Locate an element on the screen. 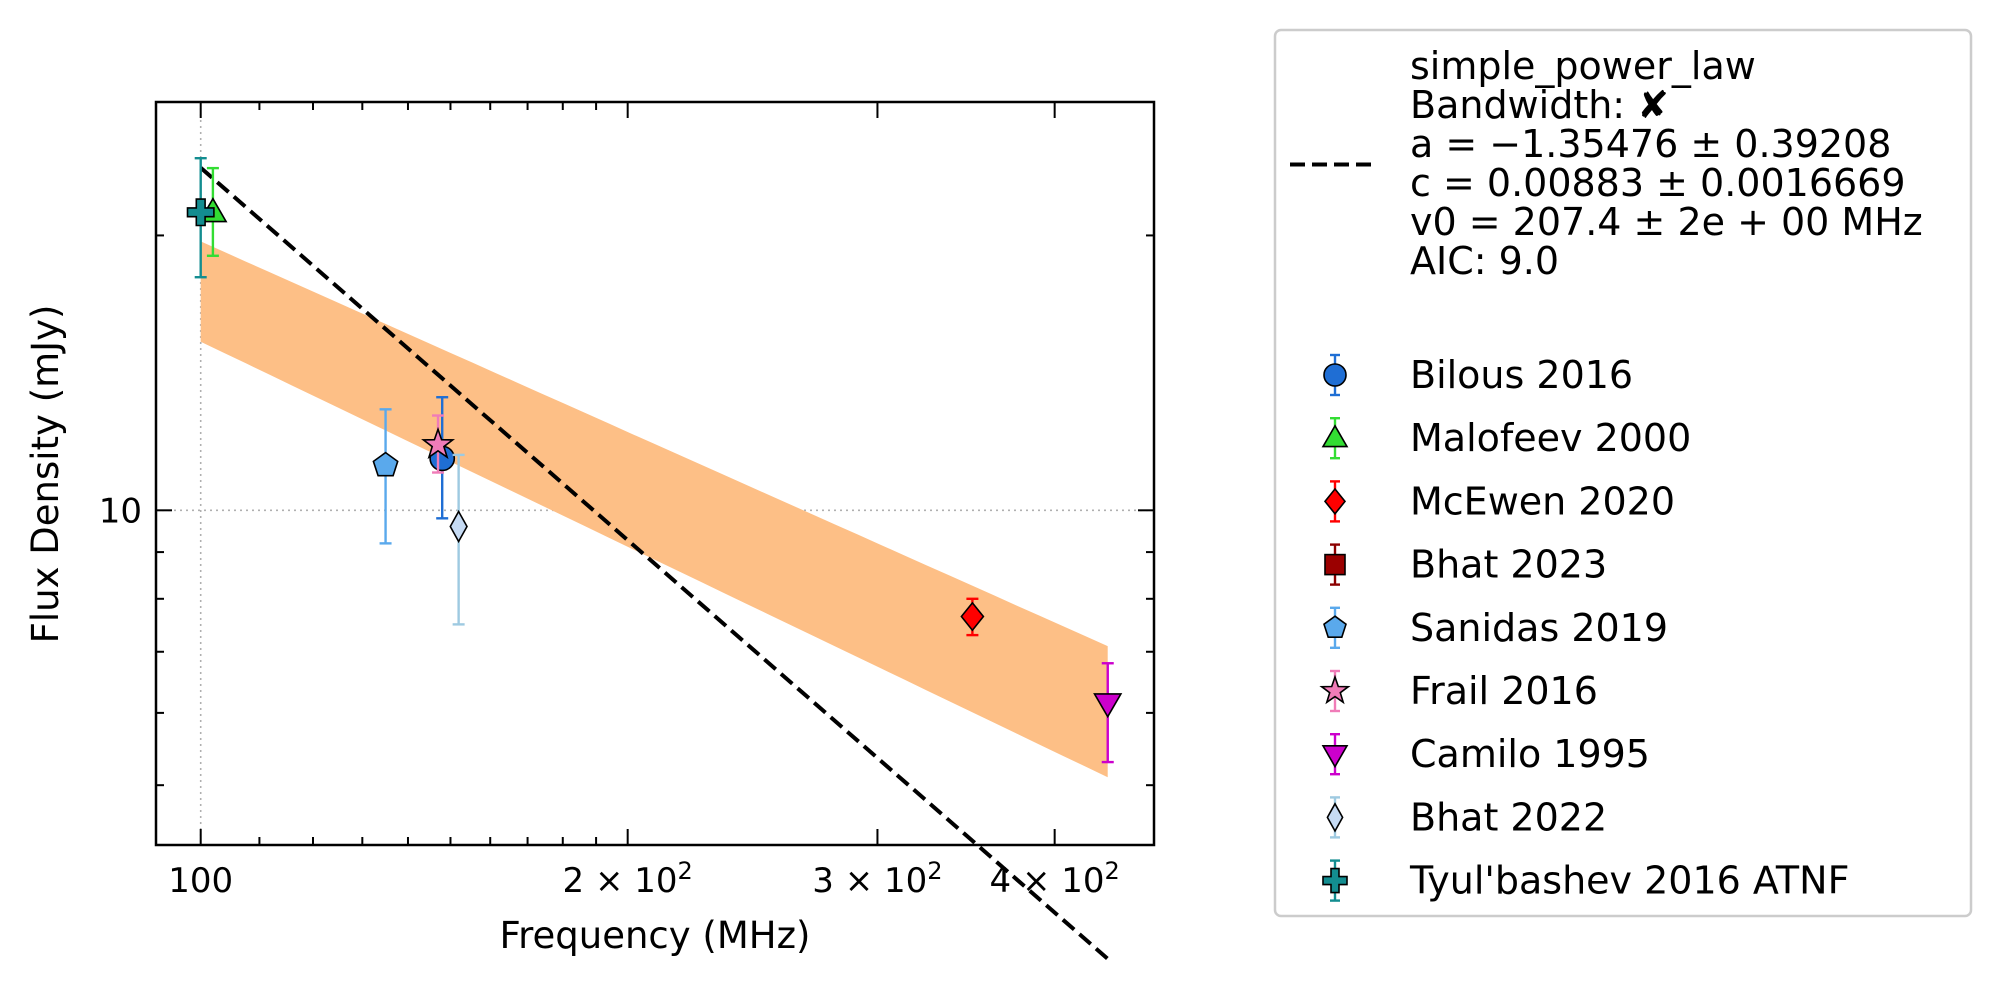 This screenshot has height=987, width=1989. x-tick-label: 4 × 102 is located at coordinates (1055, 879).